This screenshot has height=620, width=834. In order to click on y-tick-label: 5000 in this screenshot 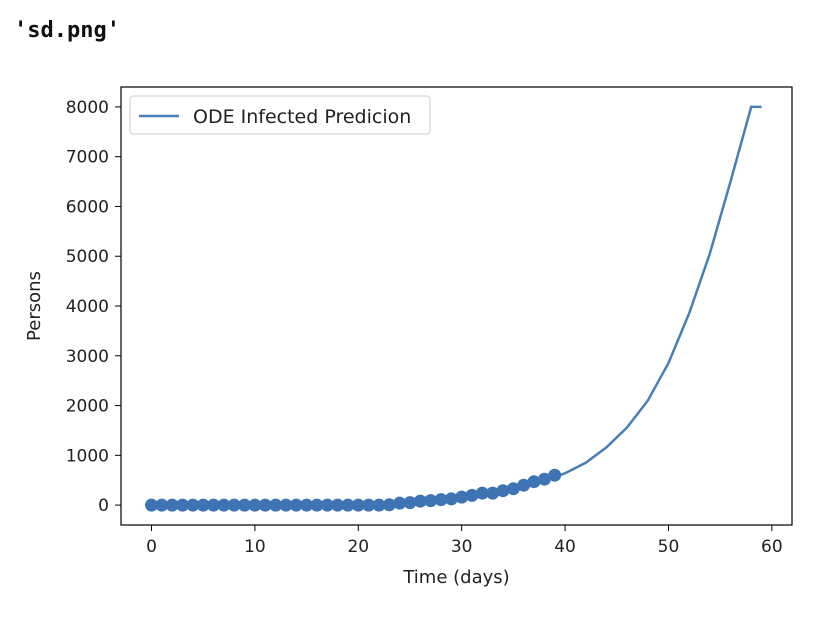, I will do `click(87, 257)`.